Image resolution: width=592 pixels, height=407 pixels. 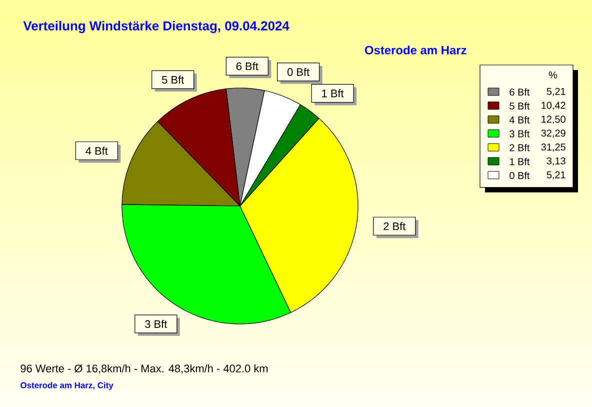 What do you see at coordinates (97, 150) in the screenshot?
I see `slice-label: 4 Bft` at bounding box center [97, 150].